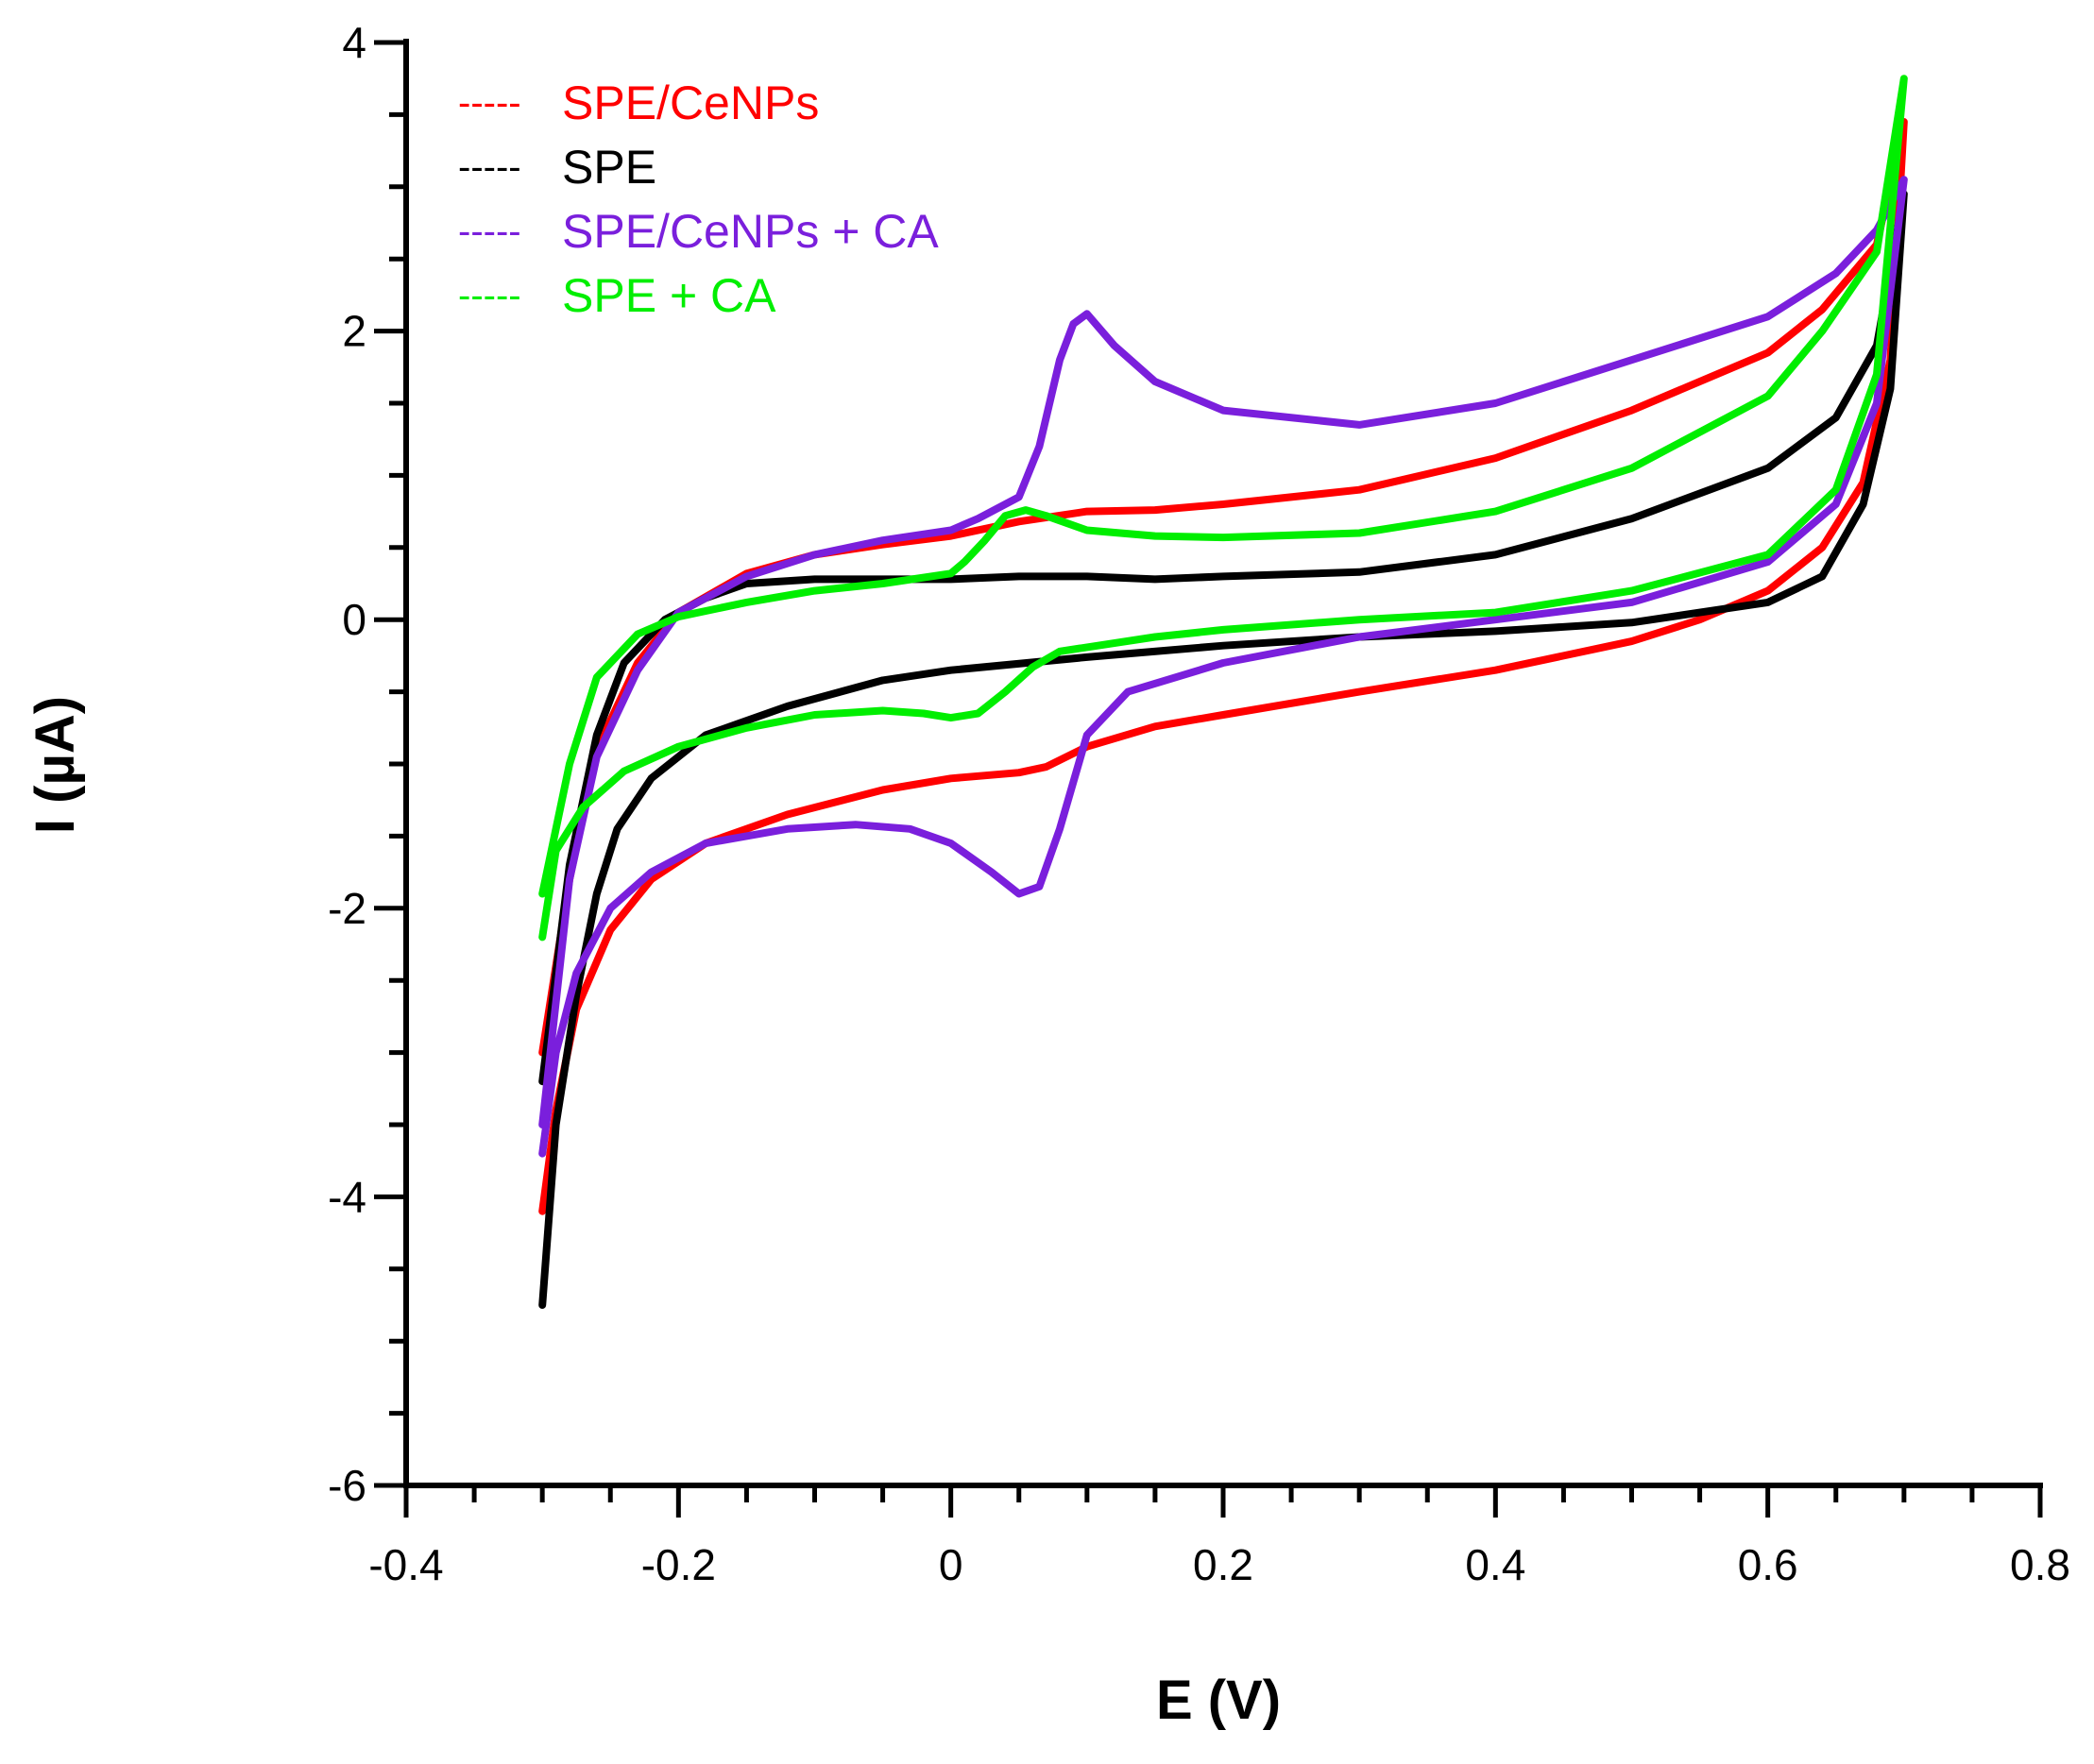 The image size is (2094, 1764). I want to click on y-tick-label: -4, so click(347, 1196).